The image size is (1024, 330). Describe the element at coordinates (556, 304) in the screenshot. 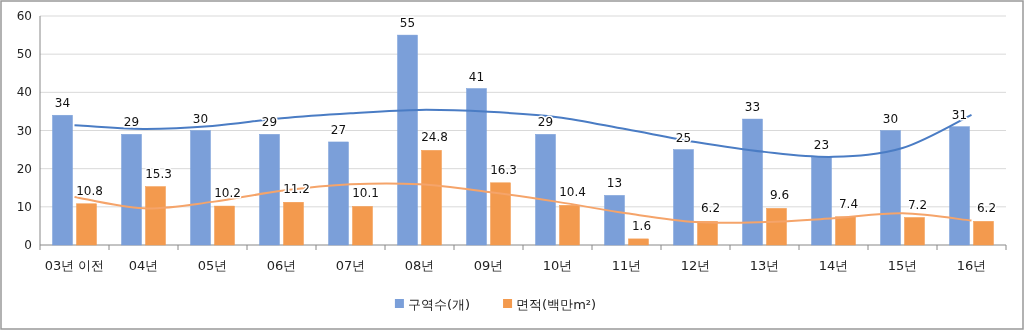

I see `legend-label: 면적(백만m²)` at that location.